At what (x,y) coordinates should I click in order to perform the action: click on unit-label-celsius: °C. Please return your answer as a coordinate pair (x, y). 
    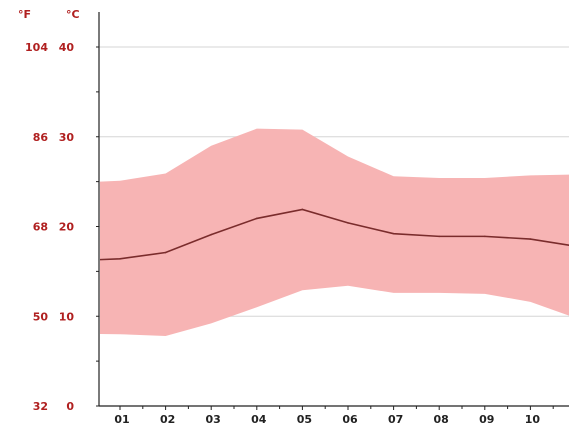
    Looking at the image, I should click on (73, 14).